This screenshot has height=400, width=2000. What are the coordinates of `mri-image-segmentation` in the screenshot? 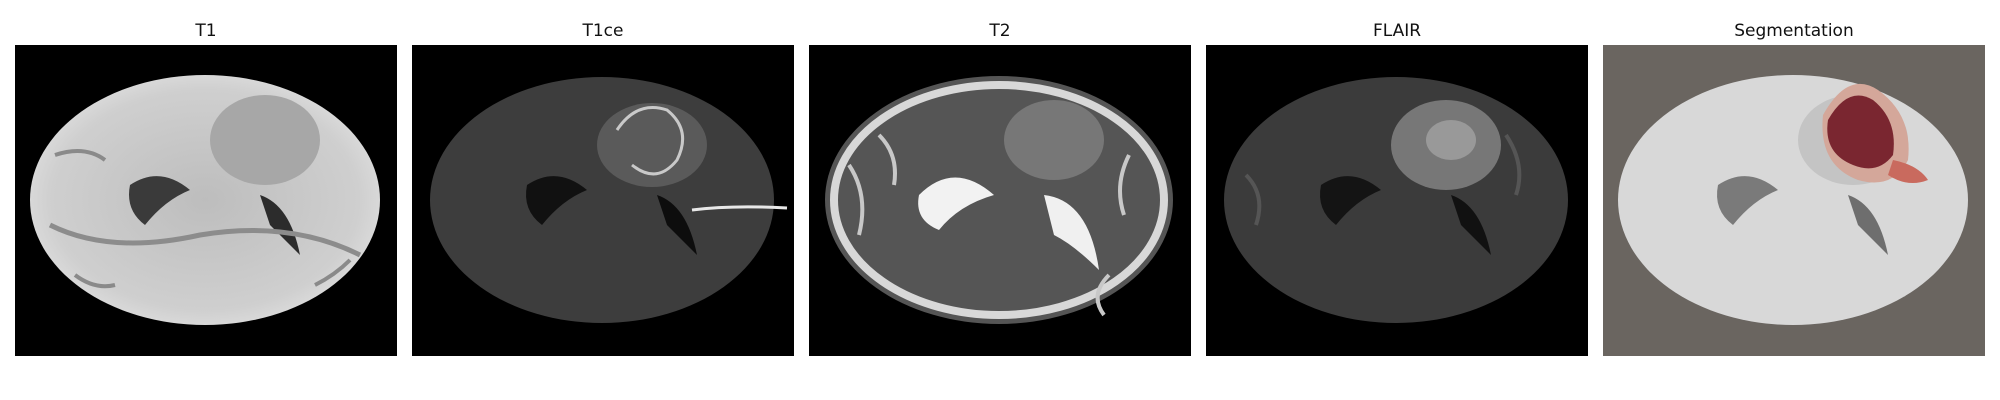 It's located at (1794, 200).